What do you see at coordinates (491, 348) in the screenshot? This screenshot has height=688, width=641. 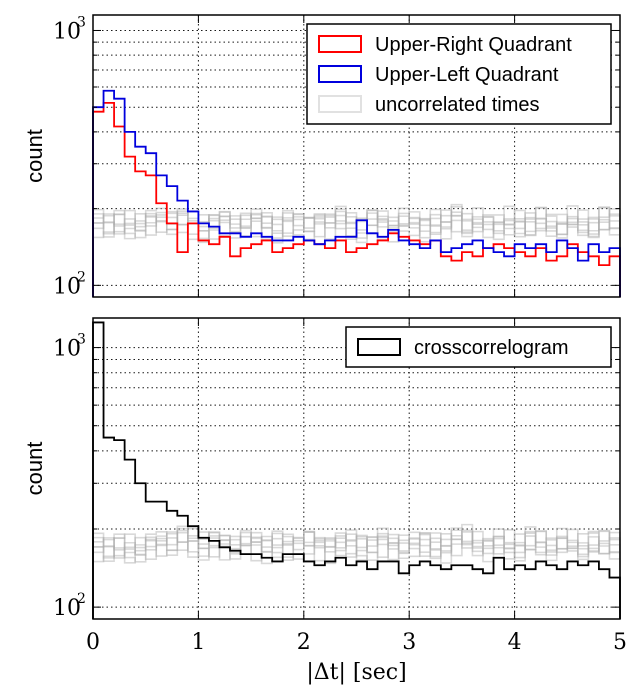 I see `legend-label: crosscorrelogram` at bounding box center [491, 348].